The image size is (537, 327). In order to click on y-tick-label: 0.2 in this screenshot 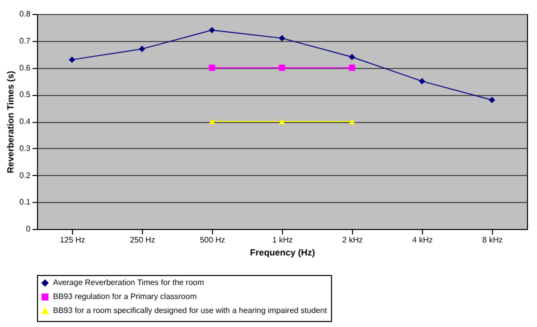, I will do `click(25, 175)`.